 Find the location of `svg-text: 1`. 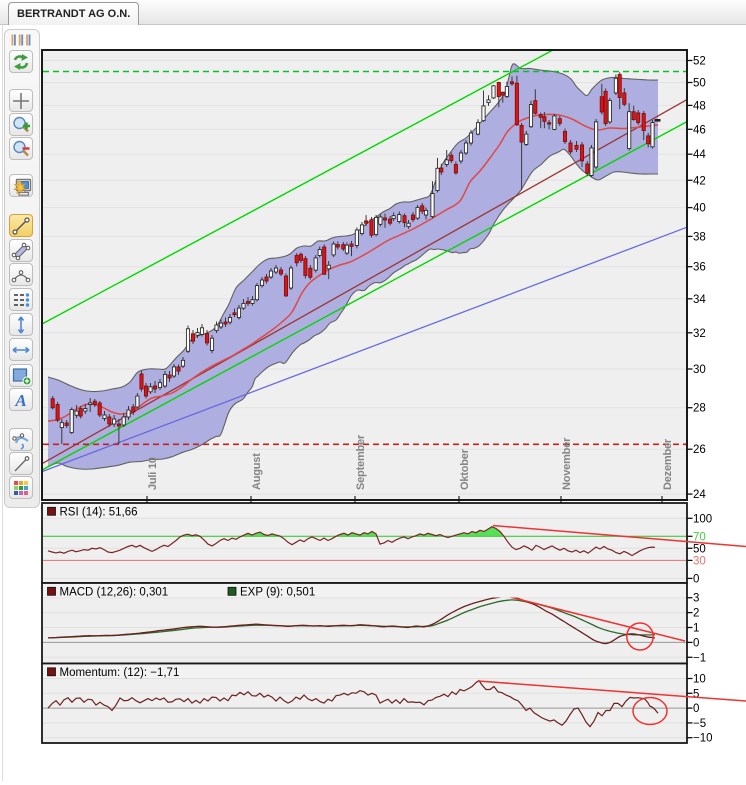

svg-text: 1 is located at coordinates (696, 629).